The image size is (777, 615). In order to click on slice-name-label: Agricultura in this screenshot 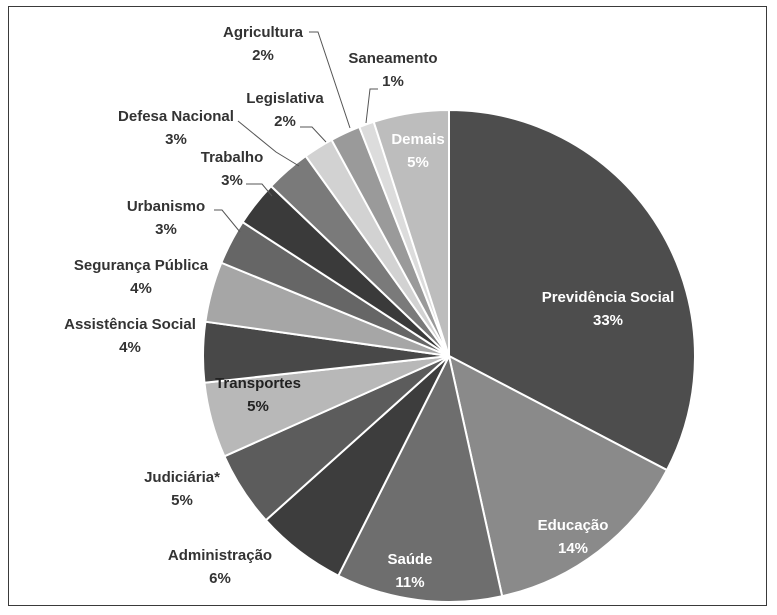, I will do `click(263, 32)`.